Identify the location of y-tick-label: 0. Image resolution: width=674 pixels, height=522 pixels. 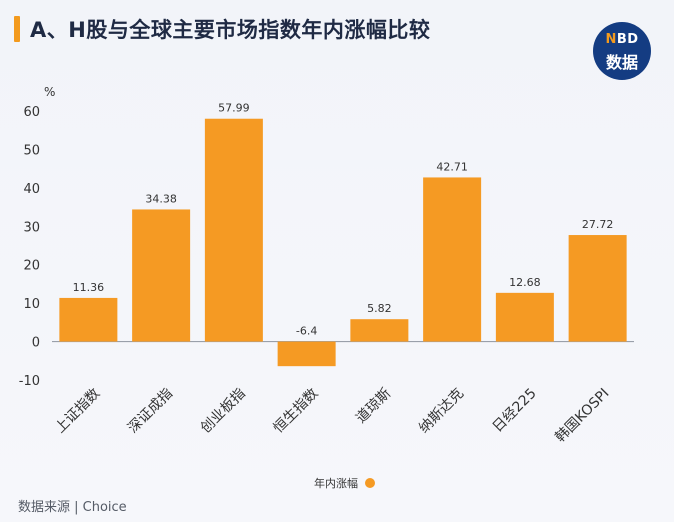
(36, 343).